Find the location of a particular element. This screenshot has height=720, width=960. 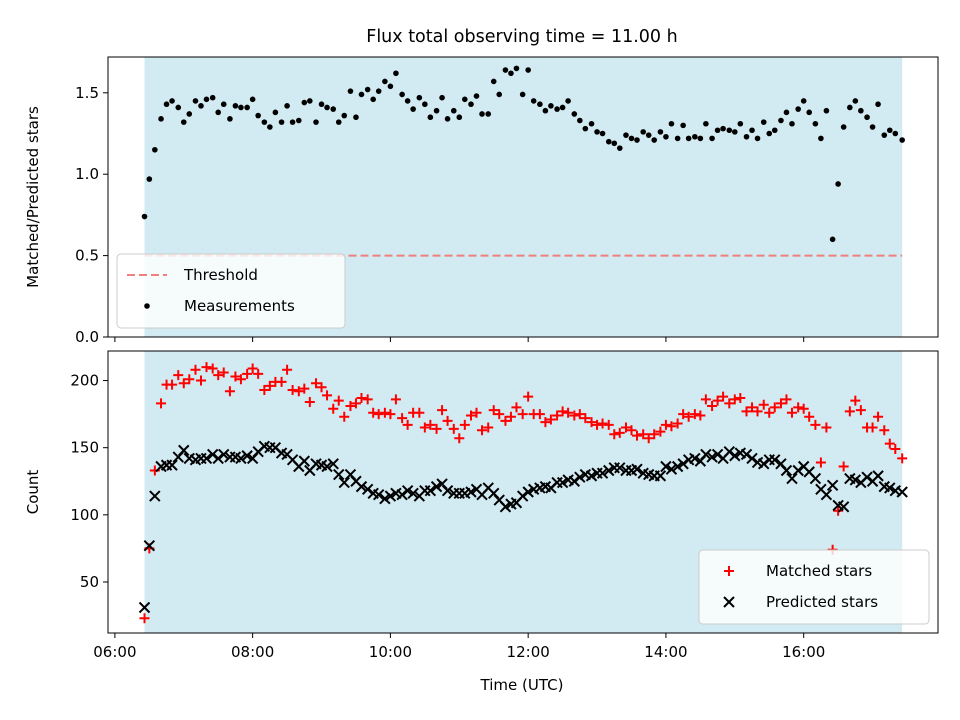

y-tick-label: 200 is located at coordinates (84, 381).